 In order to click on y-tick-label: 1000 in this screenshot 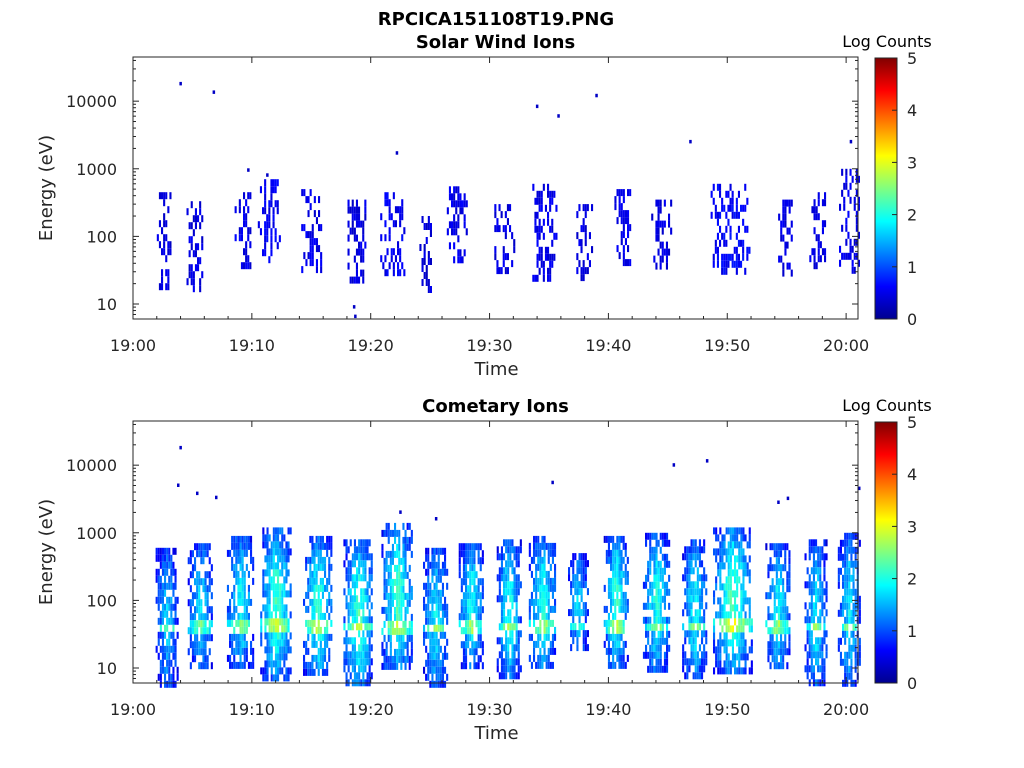, I will do `click(96, 169)`.